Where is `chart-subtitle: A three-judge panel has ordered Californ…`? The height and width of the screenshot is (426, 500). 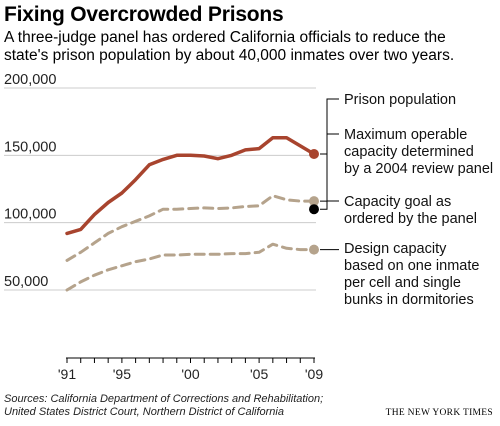 chart-subtitle: A three-judge panel has ordered Californ… is located at coordinates (250, 47).